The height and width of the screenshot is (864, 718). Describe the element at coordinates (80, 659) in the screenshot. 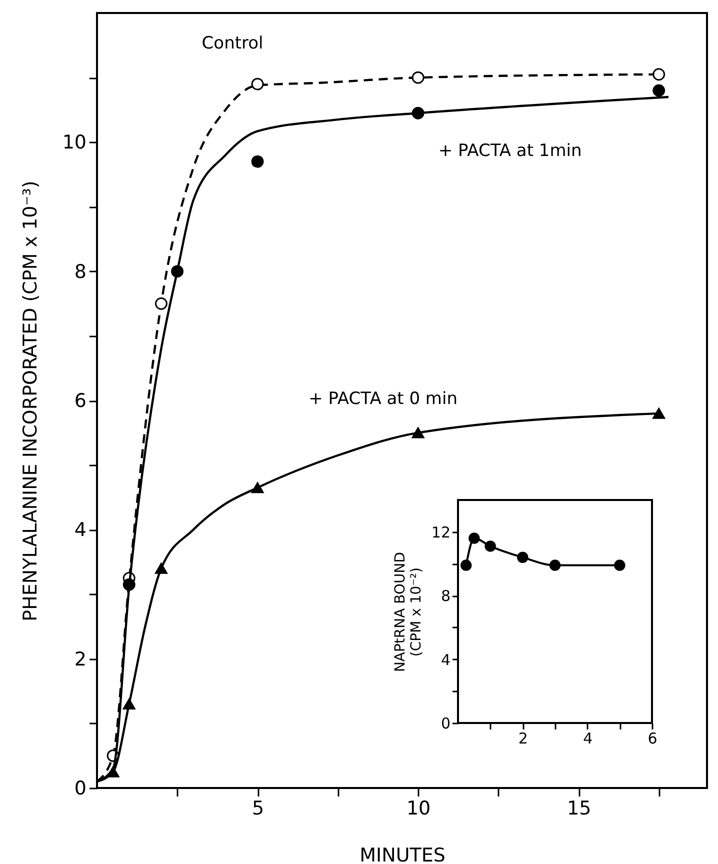

I see `y-tick-label: 2` at that location.